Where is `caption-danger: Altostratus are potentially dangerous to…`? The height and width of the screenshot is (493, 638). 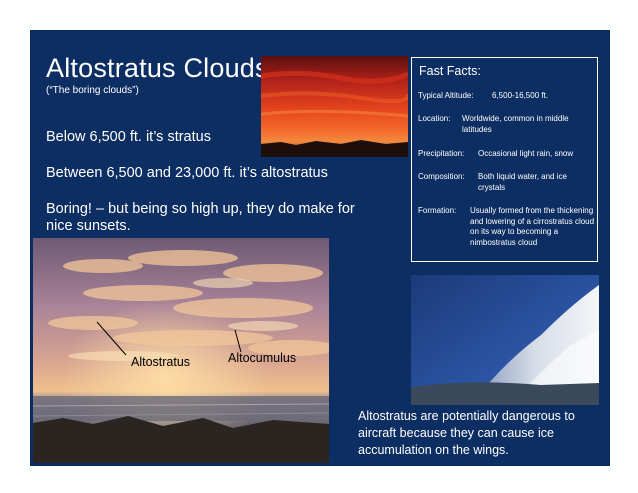 caption-danger: Altostratus are potentially dangerous to… is located at coordinates (466, 433).